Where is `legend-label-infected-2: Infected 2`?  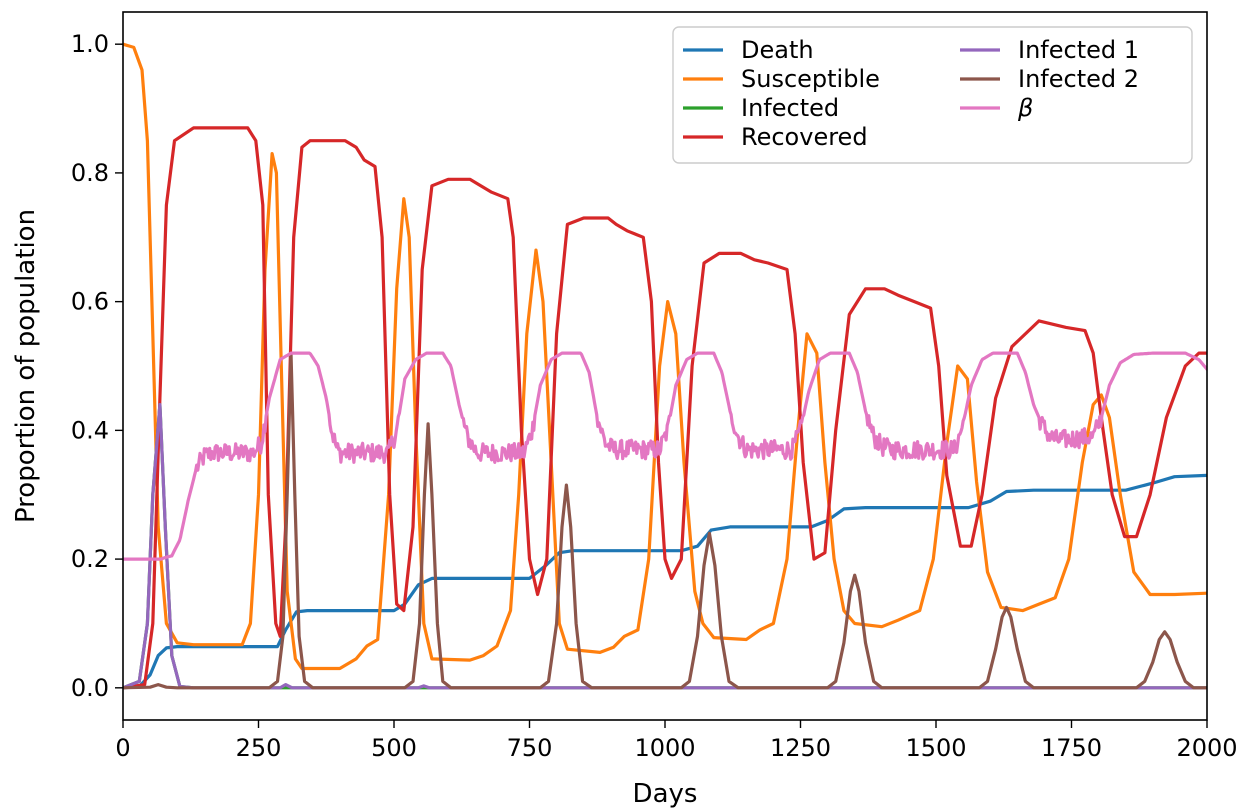 legend-label-infected-2: Infected 2 is located at coordinates (1078, 79).